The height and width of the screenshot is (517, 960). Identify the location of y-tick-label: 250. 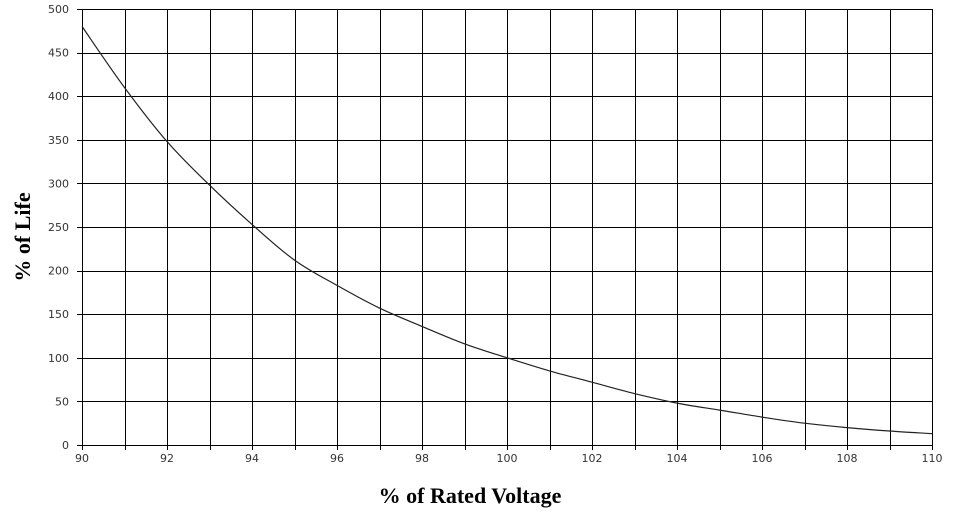
(58, 227).